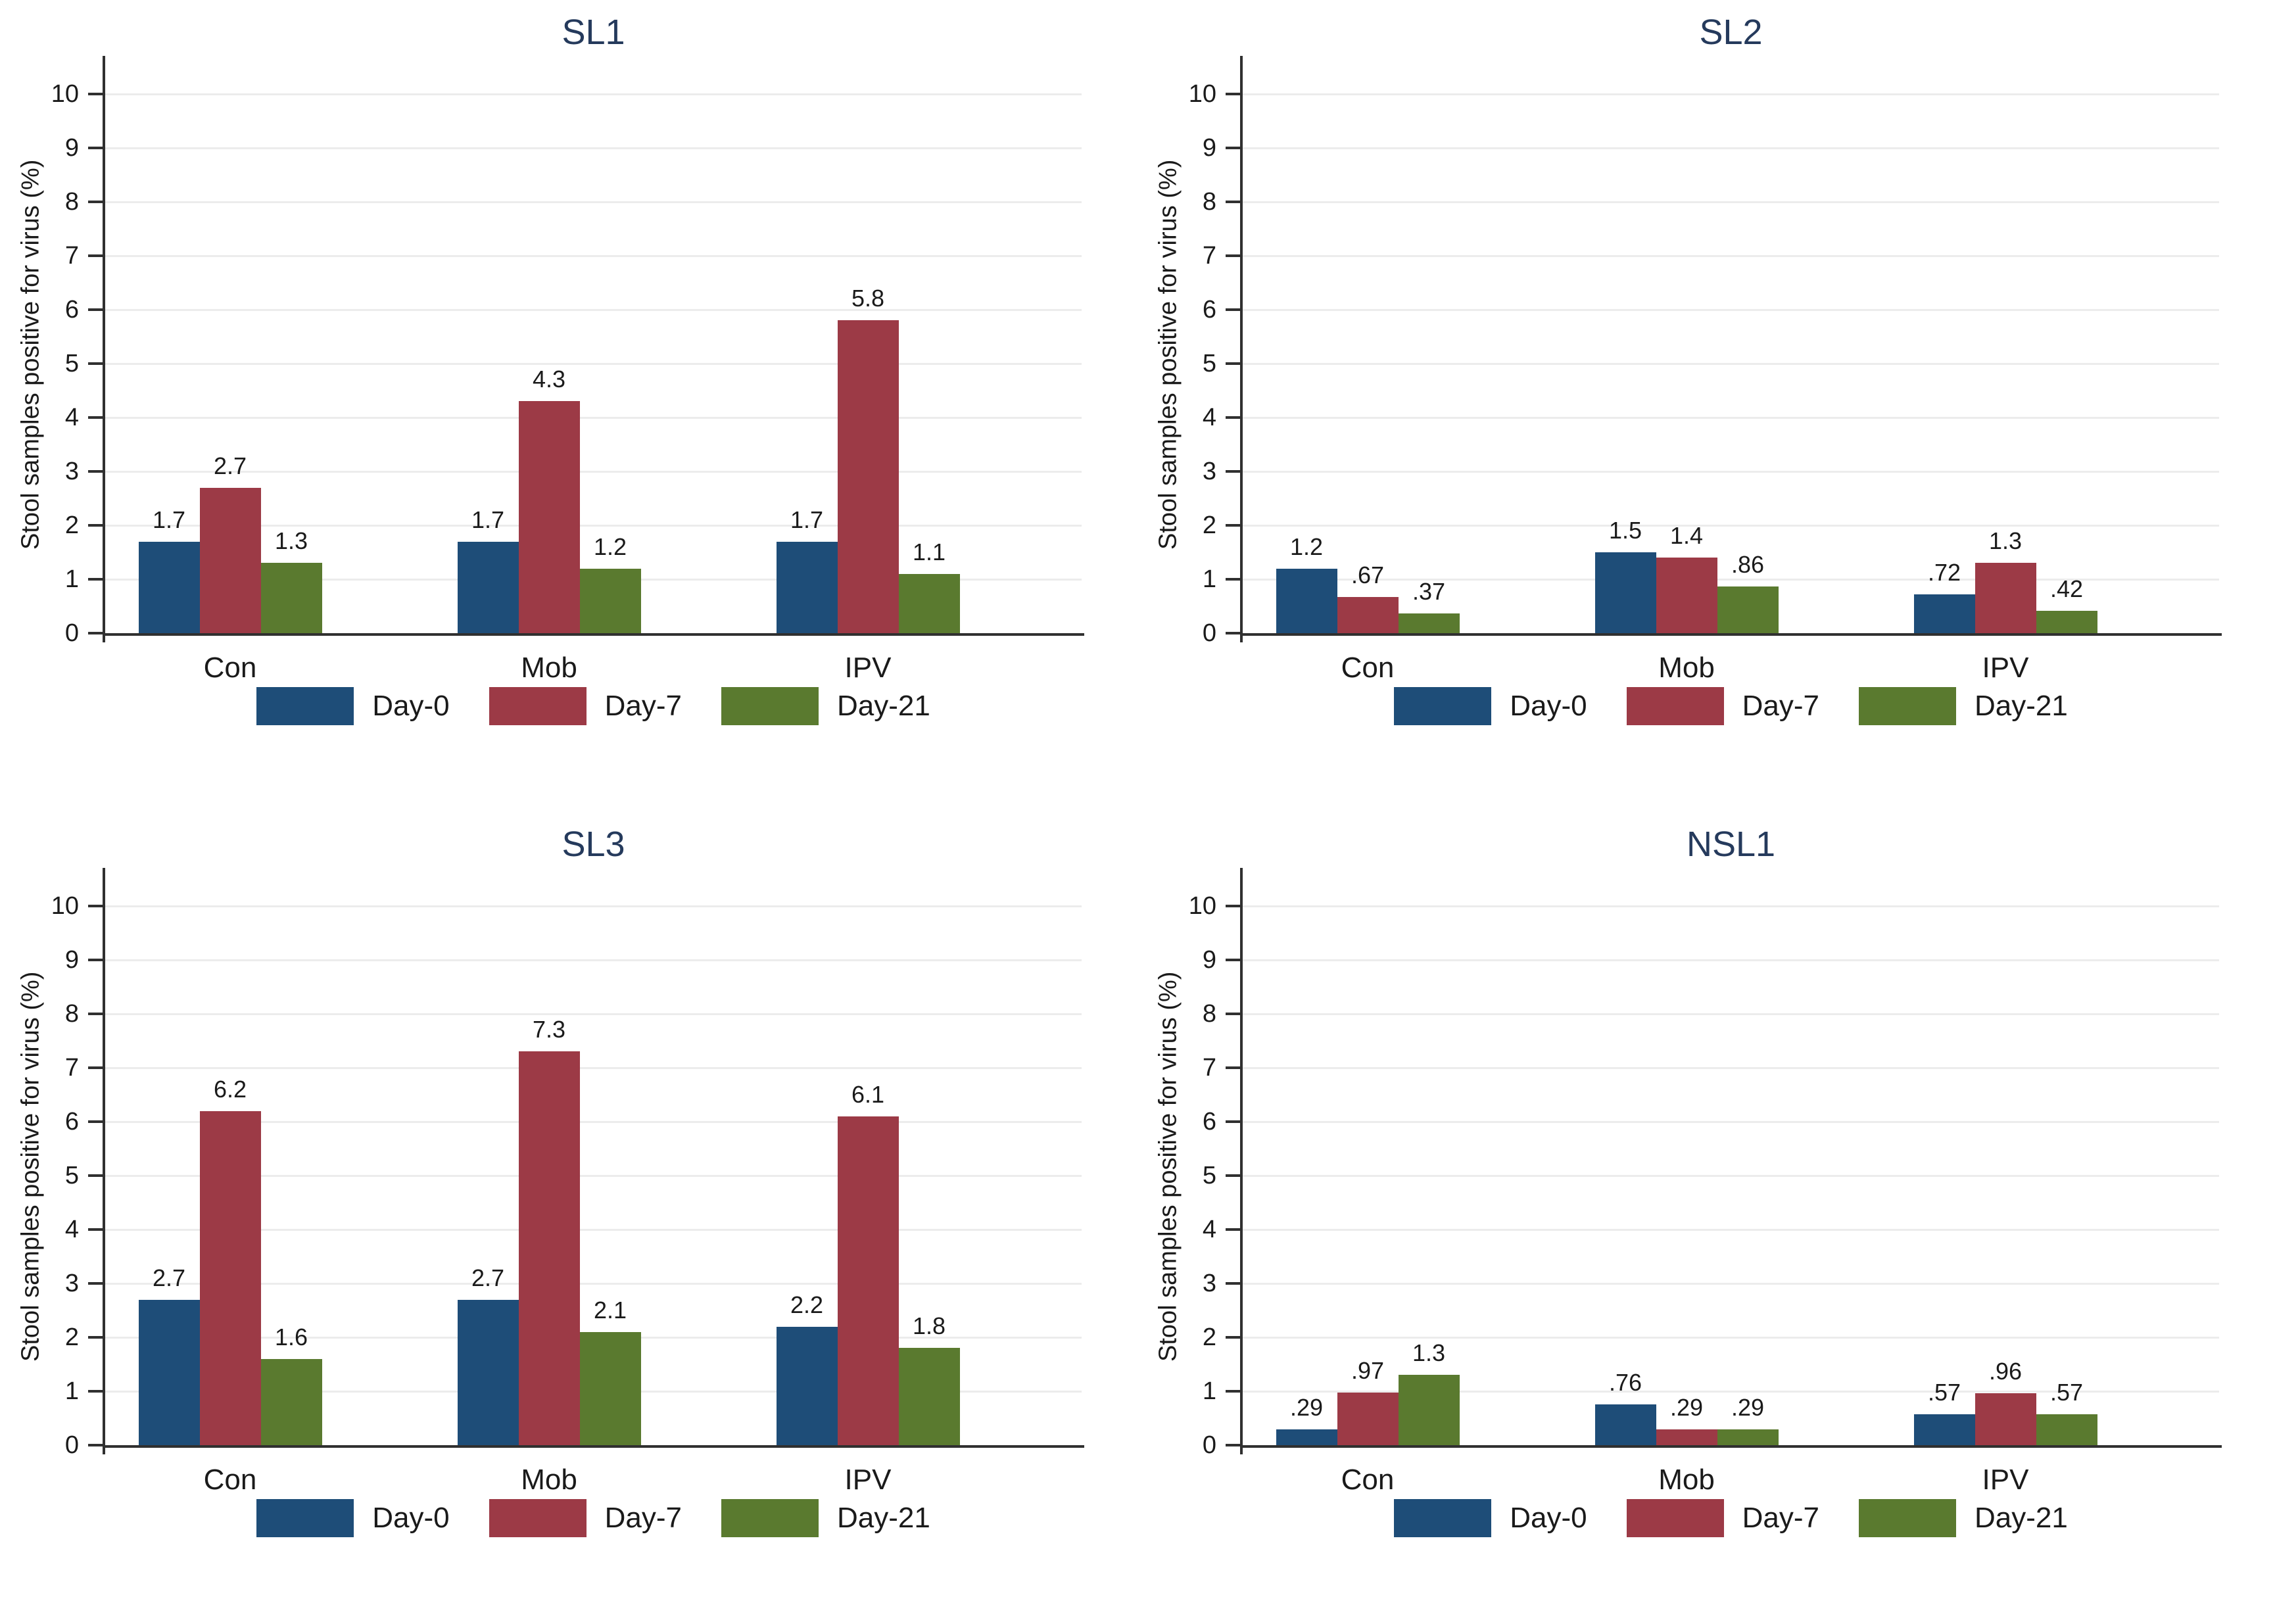  I want to click on y-tick-label: 3, so click(1209, 472).